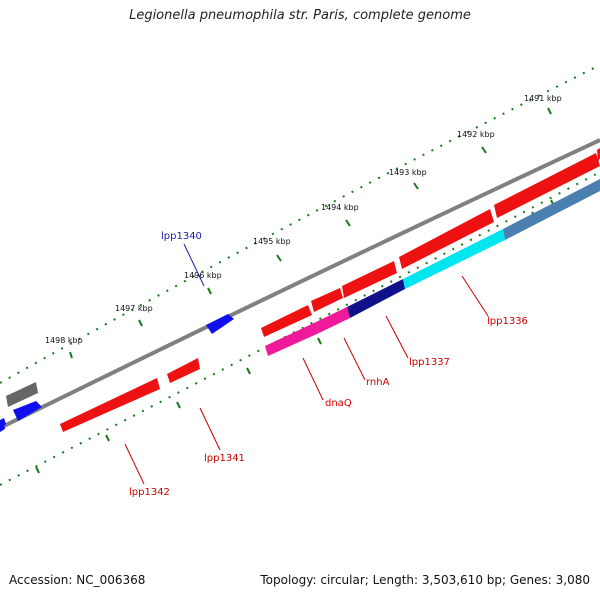 This screenshot has height=600, width=600. I want to click on gene-pseudogene, so click(22, 394).